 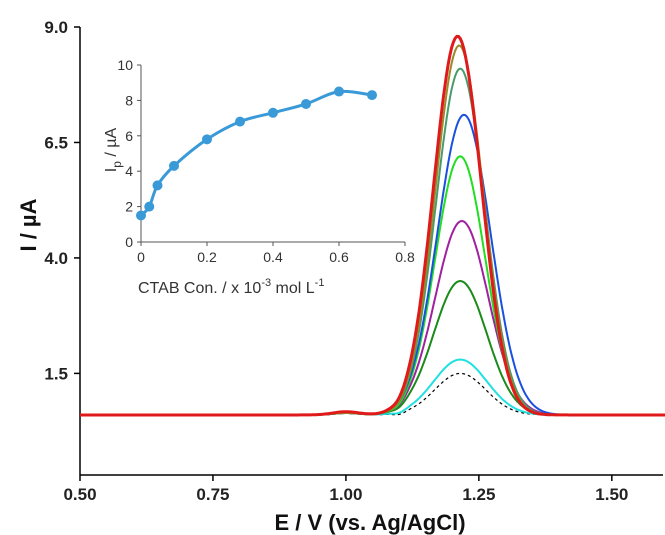 What do you see at coordinates (56, 27) in the screenshot?
I see `main-y-tick-label: 9.0` at bounding box center [56, 27].